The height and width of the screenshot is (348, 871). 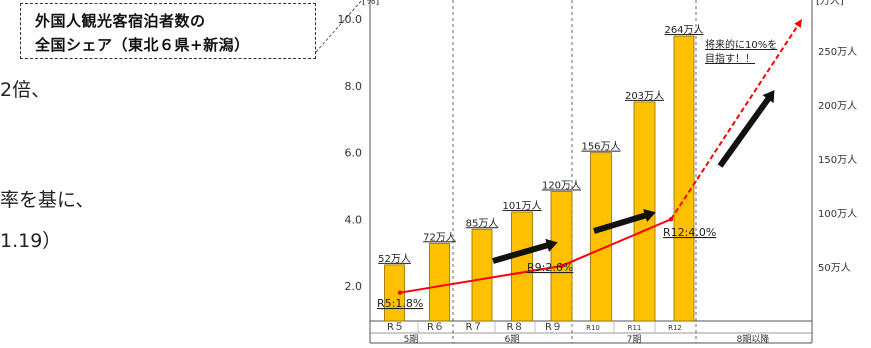 I want to click on right-tick-label: 250万人, so click(x=837, y=52).